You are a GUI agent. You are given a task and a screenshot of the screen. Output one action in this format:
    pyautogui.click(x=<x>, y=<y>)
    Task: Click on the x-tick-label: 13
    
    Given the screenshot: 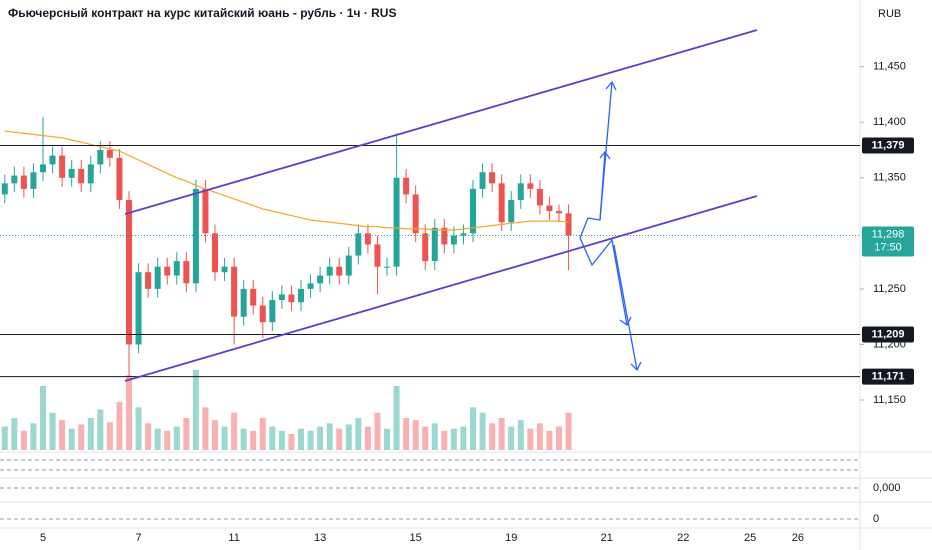 What is the action you would take?
    pyautogui.click(x=320, y=538)
    